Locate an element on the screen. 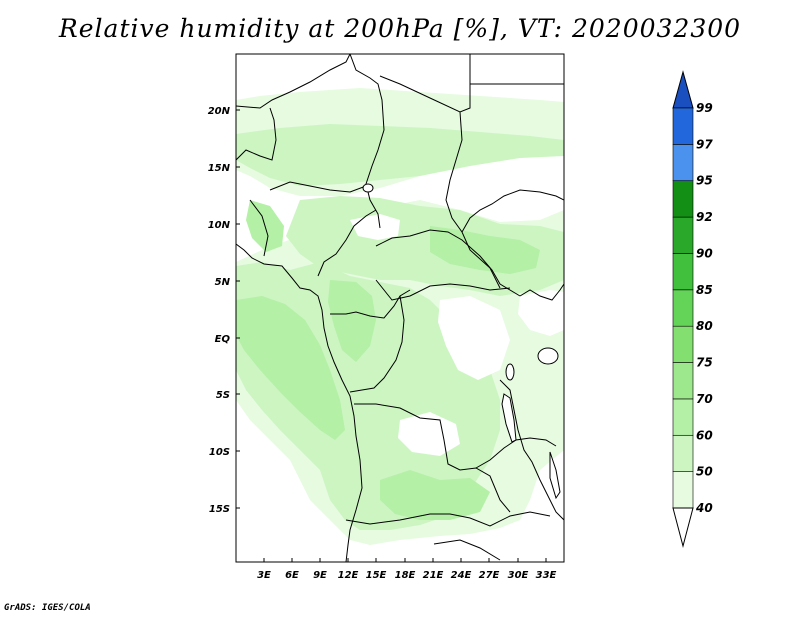  colorbar-label: 97 is located at coordinates (704, 144).